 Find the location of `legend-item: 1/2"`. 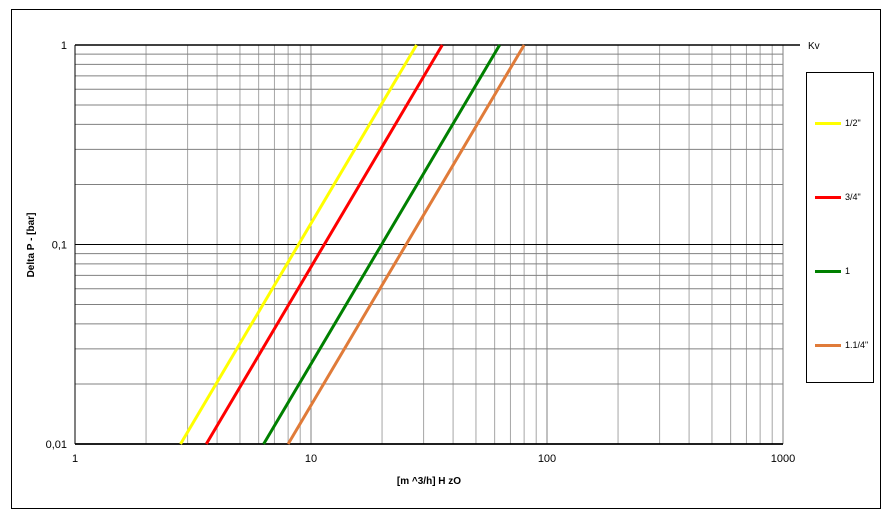

legend-item: 1/2" is located at coordinates (845, 123).